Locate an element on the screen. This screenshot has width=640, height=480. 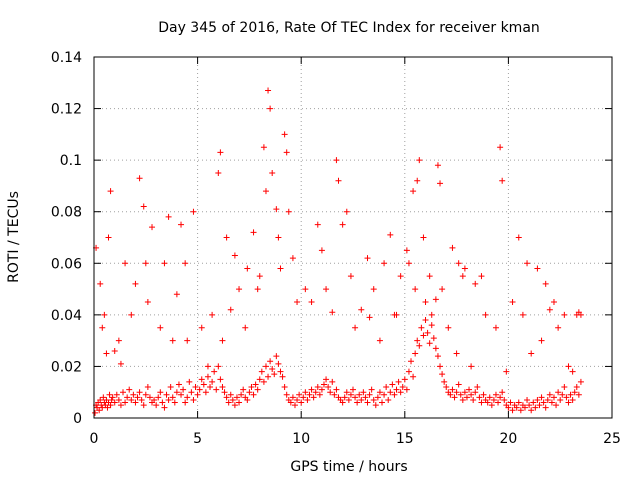
x-tick-label: 25 is located at coordinates (612, 439).